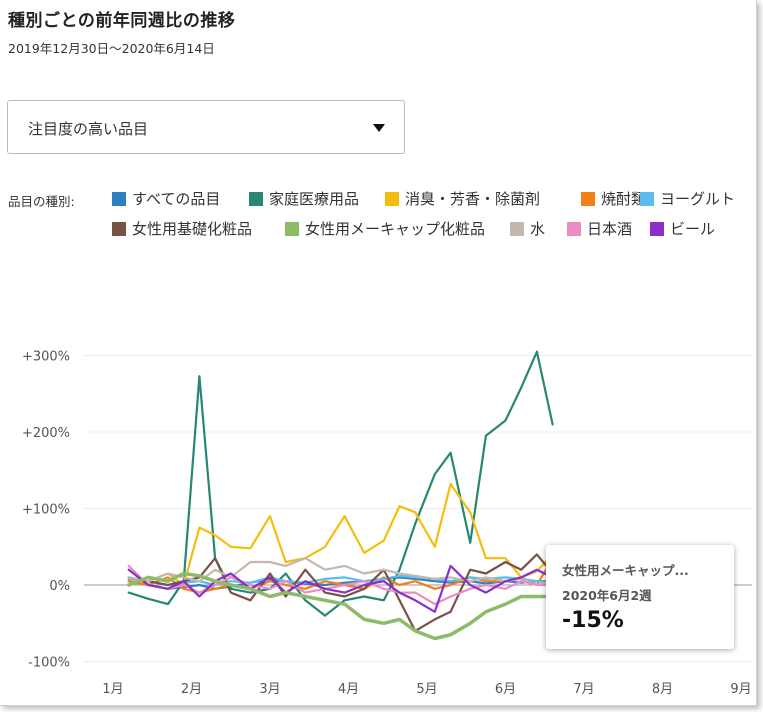 This screenshot has height=712, width=763. What do you see at coordinates (473, 199) in the screenshot?
I see `legend-label-text: 消臭・芳香・除菌剤` at bounding box center [473, 199].